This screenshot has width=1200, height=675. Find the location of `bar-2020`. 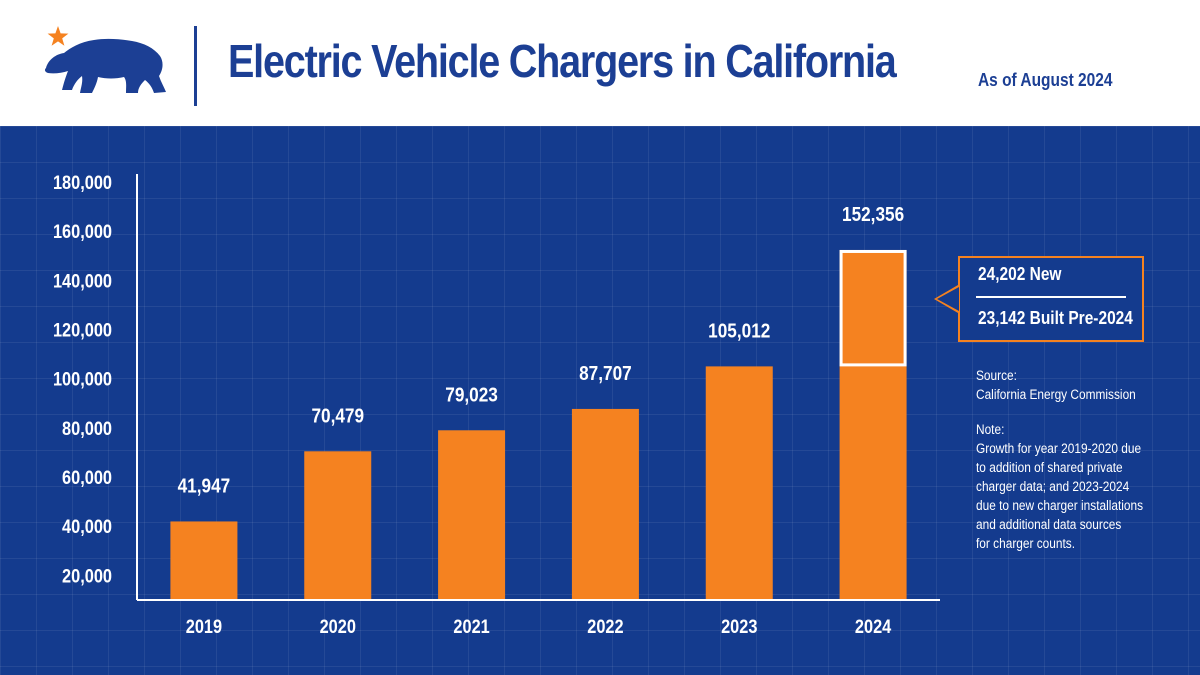

bar-2020 is located at coordinates (338, 525).